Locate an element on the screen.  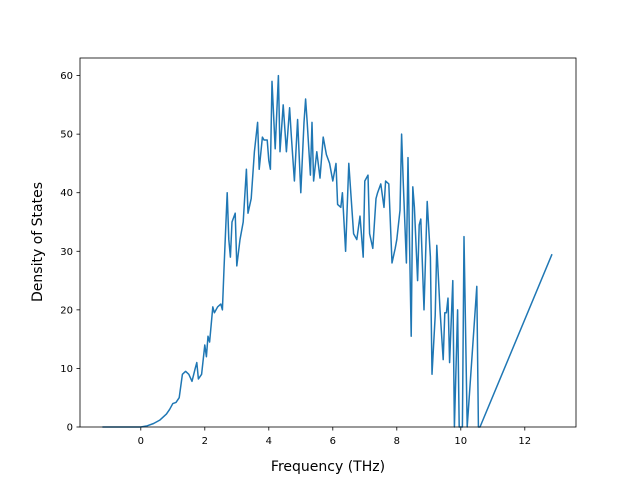
x-tick-label: 12 is located at coordinates (524, 441).